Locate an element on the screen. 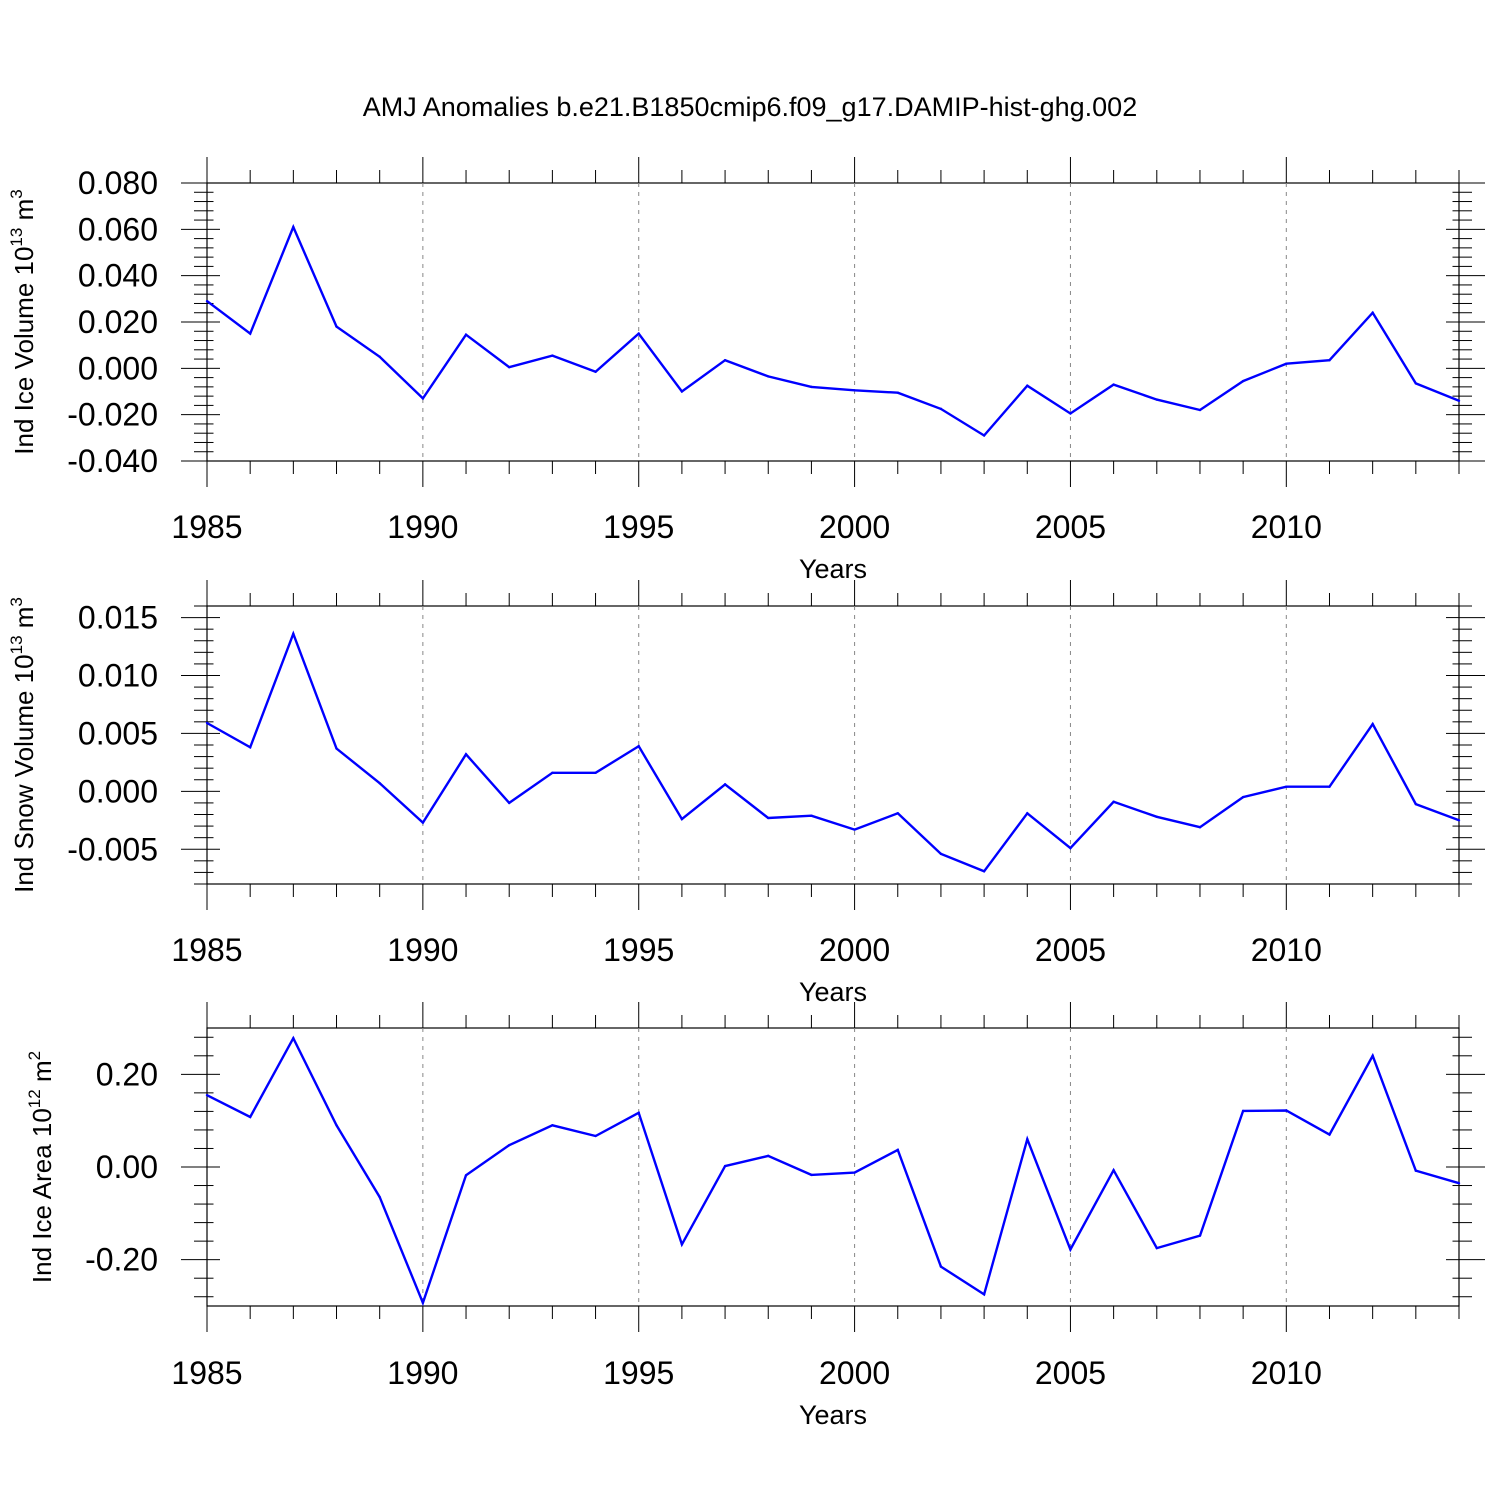 The image size is (1500, 1505). y-tick-label: 0.00 is located at coordinates (127, 1167).